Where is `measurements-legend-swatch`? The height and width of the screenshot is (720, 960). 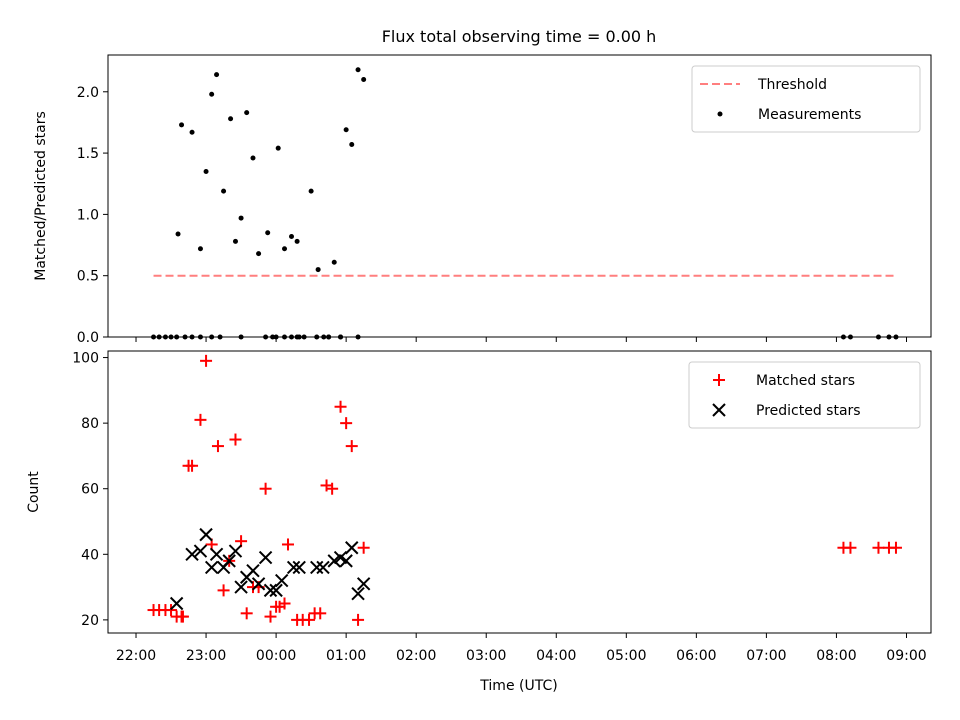
measurements-legend-swatch is located at coordinates (720, 114).